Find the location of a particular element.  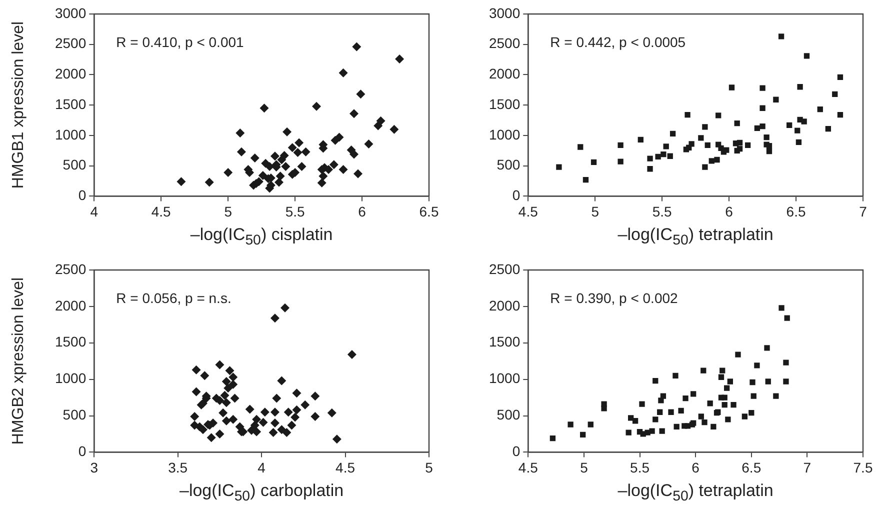

x-tick-label: 6.5 is located at coordinates (429, 211).